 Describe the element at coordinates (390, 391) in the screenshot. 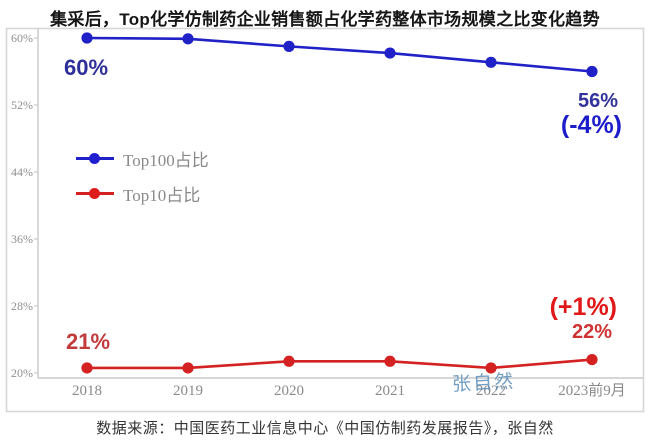

I see `x-tick-label: 2021` at that location.